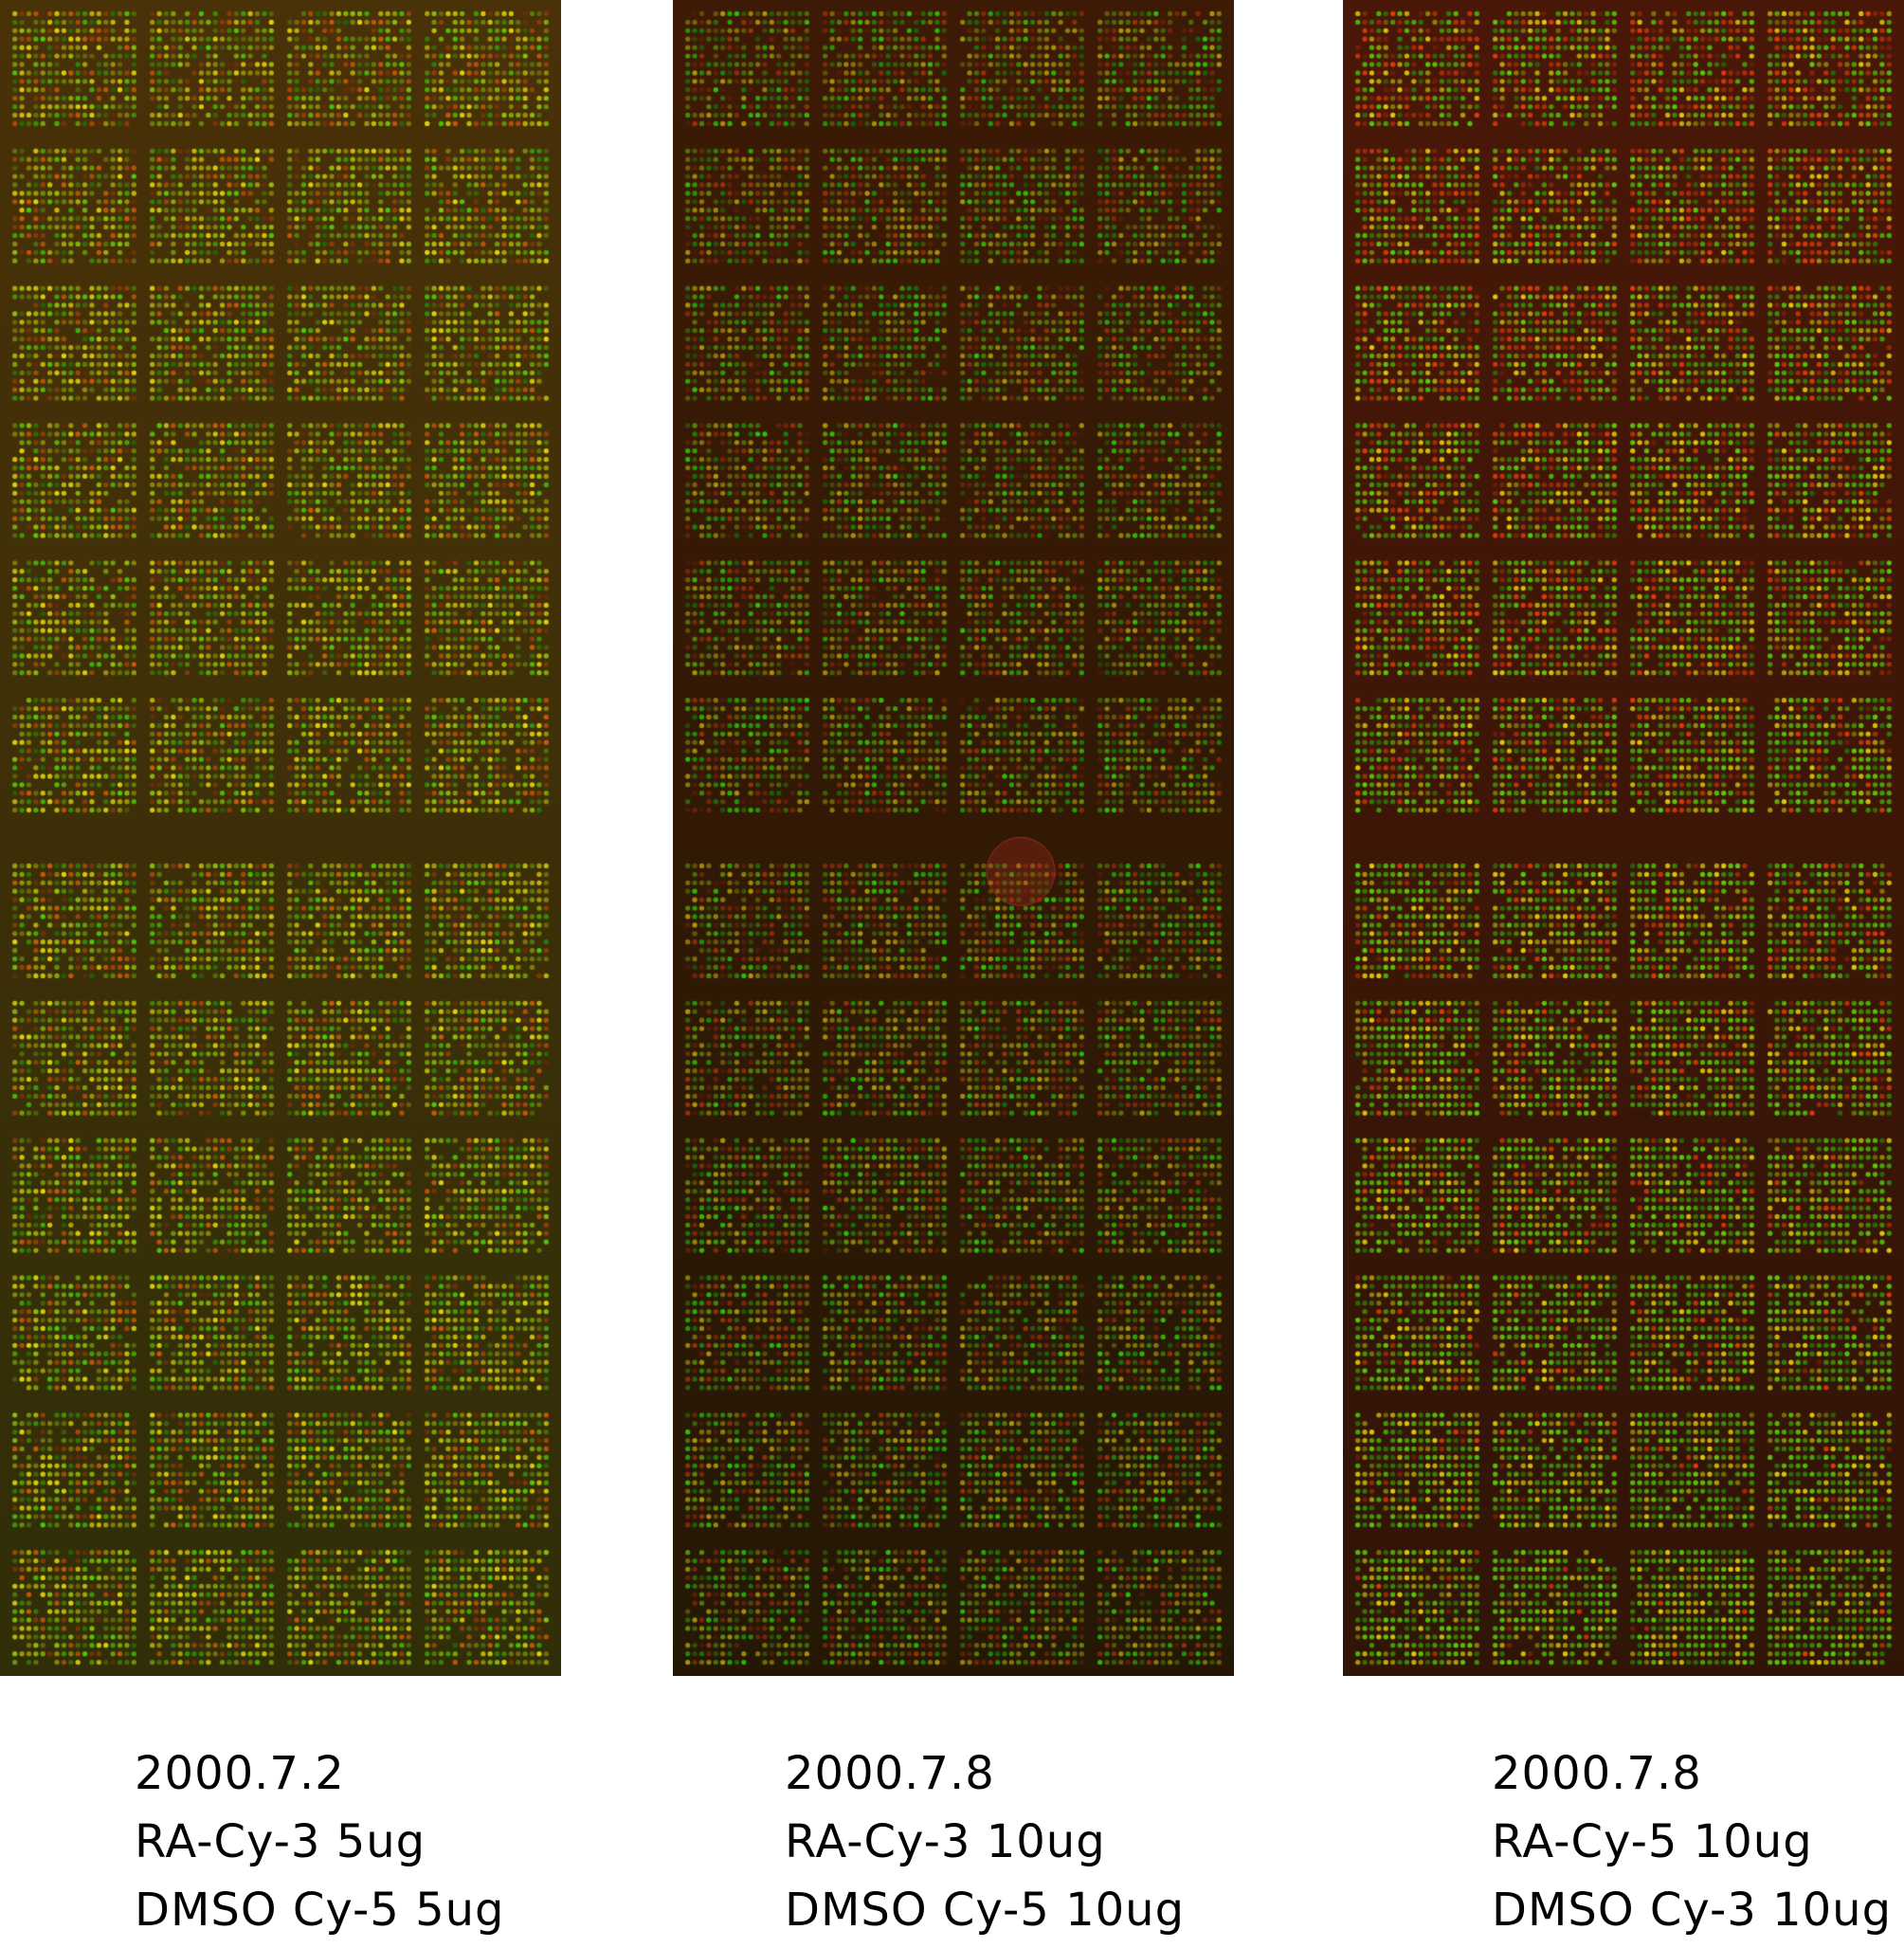 This screenshot has width=1904, height=1948. What do you see at coordinates (1652, 1841) in the screenshot?
I see `caption-ra-label: RA-Cy-5 10ug` at bounding box center [1652, 1841].